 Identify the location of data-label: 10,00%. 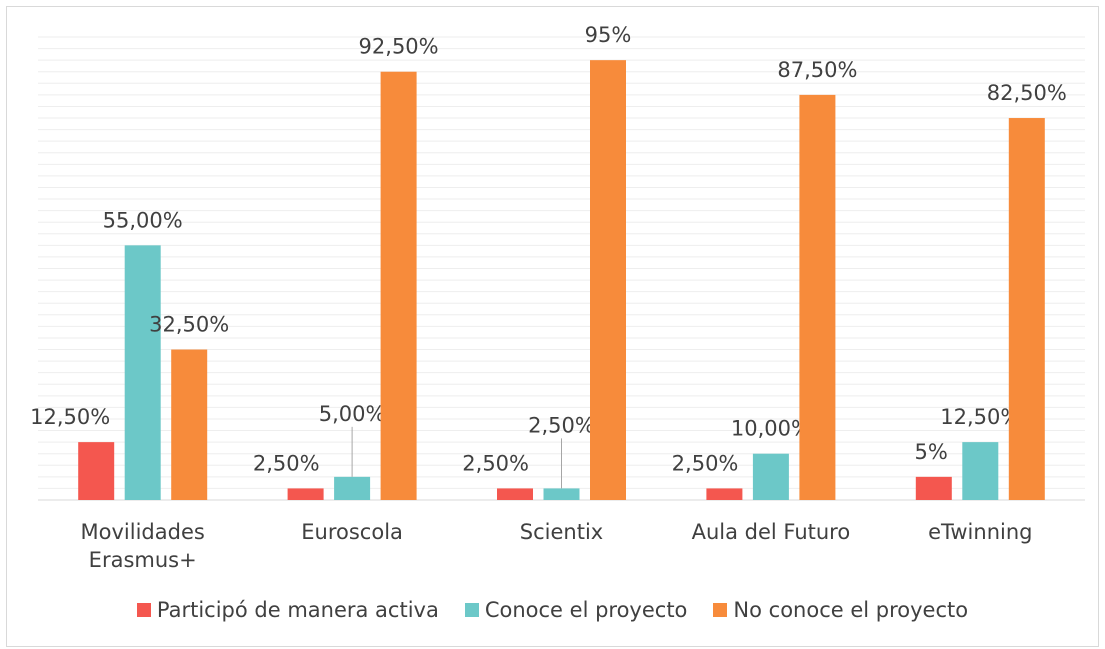
(771, 429).